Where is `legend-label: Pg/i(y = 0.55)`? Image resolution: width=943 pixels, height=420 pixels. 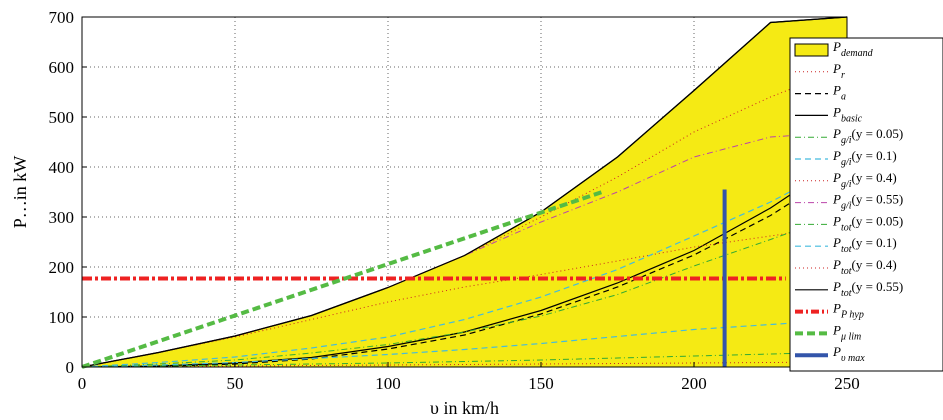 legend-label: Pg/i(y = 0.55) is located at coordinates (867, 202).